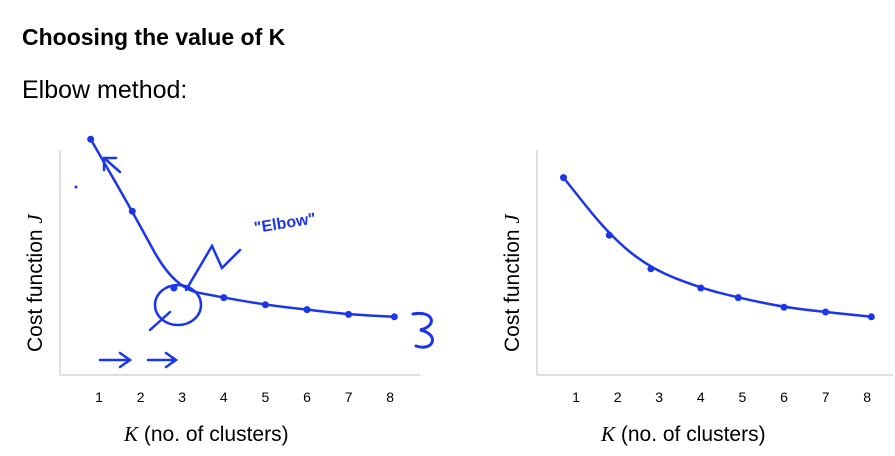  What do you see at coordinates (105, 90) in the screenshot?
I see `slide-subtitle: Elbow method:` at bounding box center [105, 90].